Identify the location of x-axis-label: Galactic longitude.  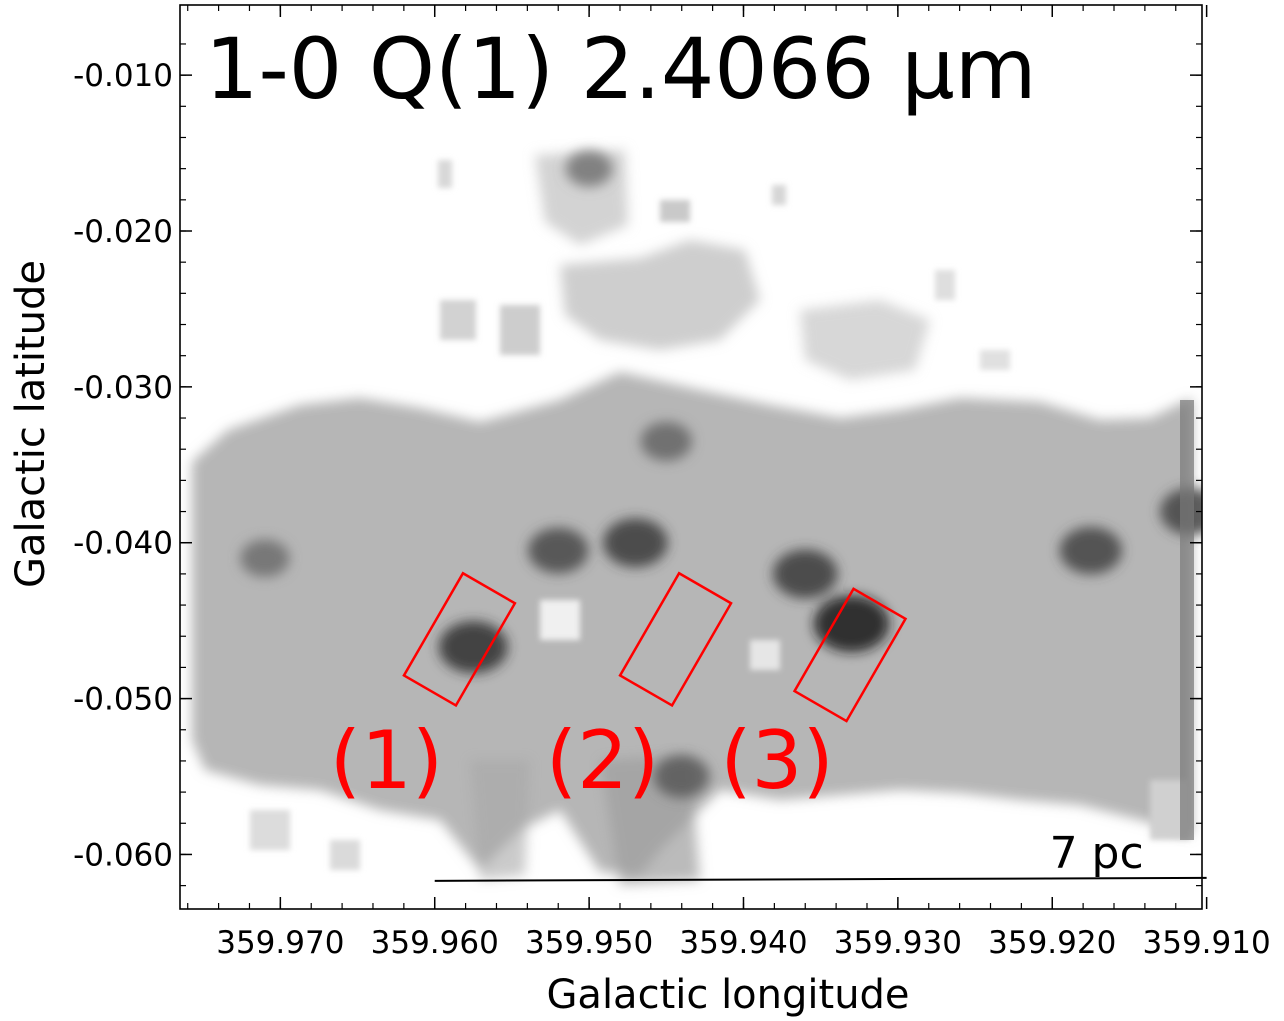
(727, 995).